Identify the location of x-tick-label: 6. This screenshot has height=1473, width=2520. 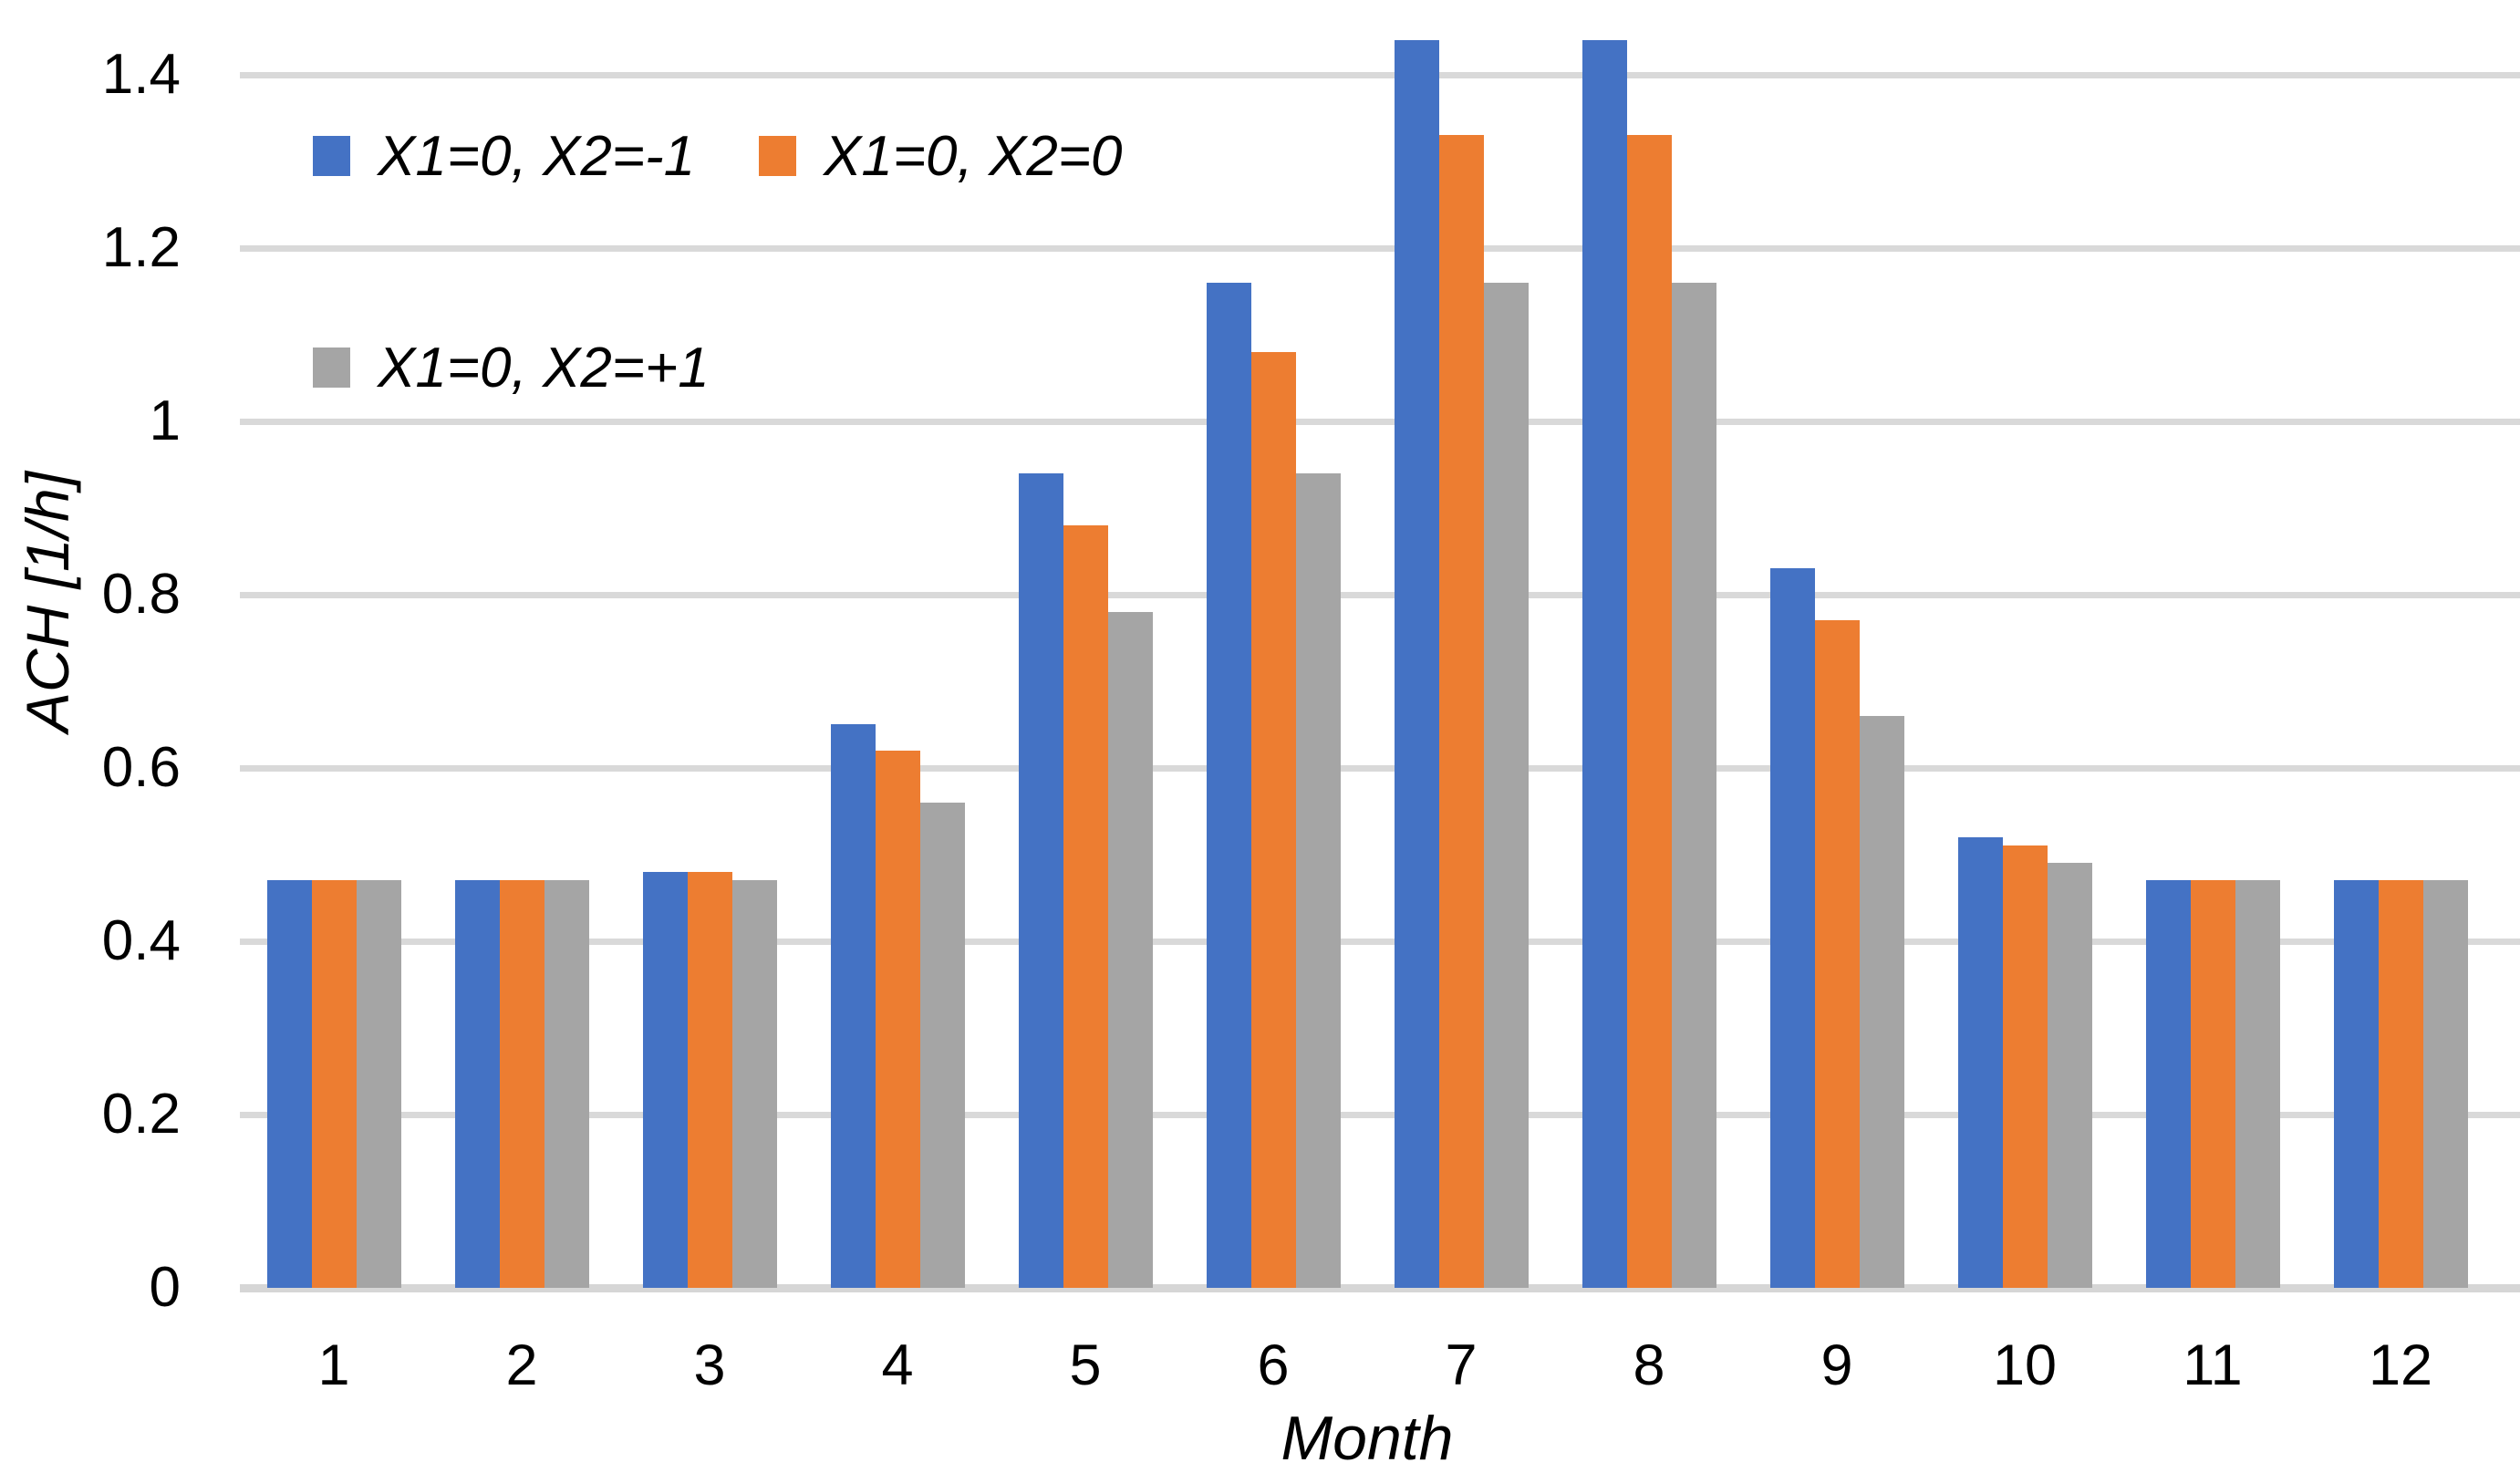
(1273, 1365).